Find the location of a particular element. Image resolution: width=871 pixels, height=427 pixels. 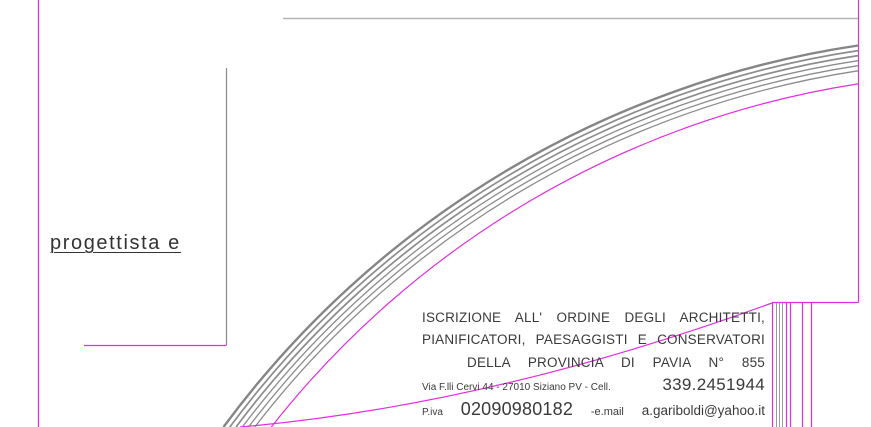

vat-label: P.iva is located at coordinates (432, 412).